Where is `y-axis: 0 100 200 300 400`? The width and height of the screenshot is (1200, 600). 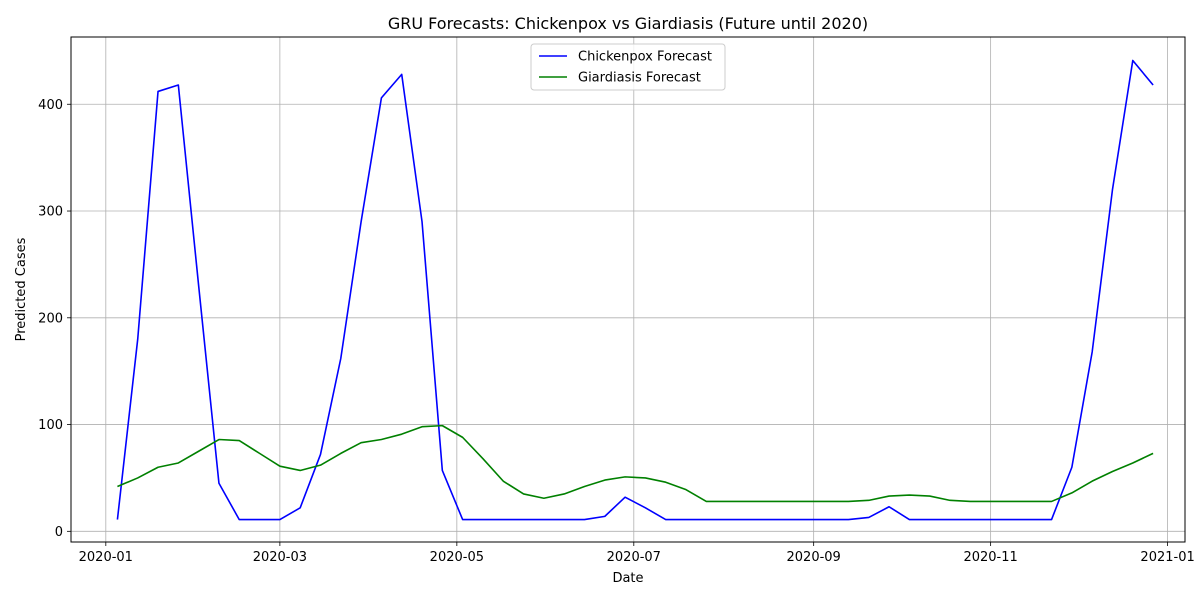 y-axis: 0 100 200 300 400 is located at coordinates (54, 319).